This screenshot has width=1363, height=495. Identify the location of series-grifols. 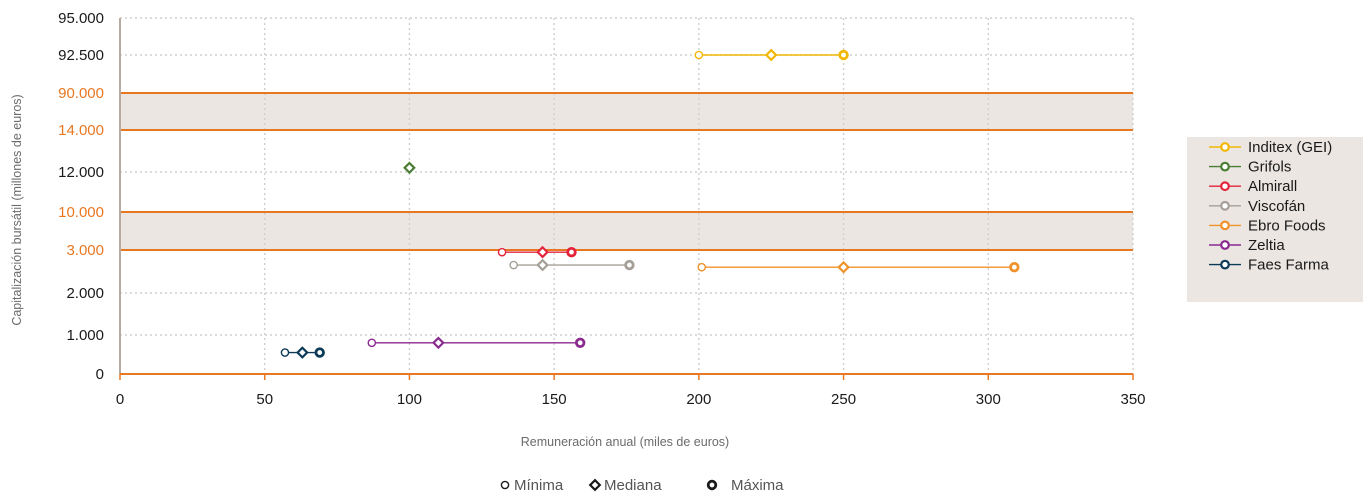
(409, 168).